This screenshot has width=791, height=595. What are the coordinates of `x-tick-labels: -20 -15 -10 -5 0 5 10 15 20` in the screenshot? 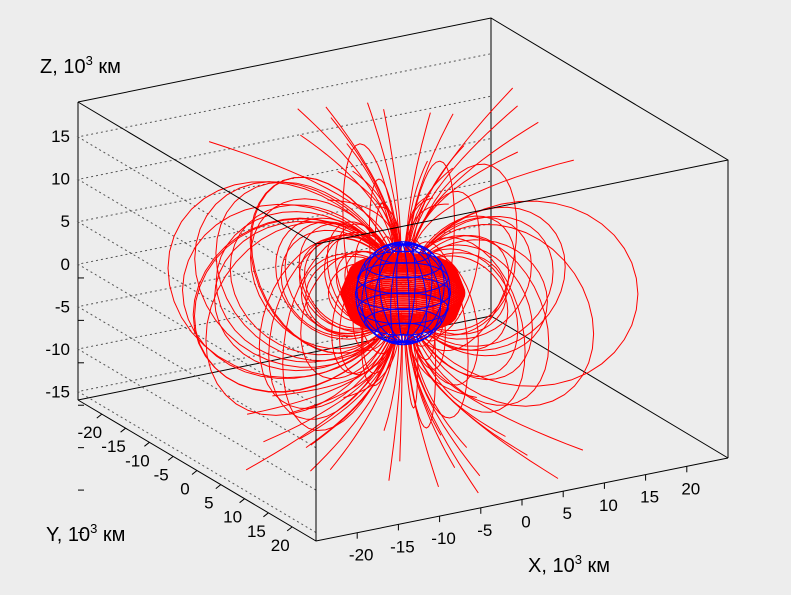 It's located at (524, 521).